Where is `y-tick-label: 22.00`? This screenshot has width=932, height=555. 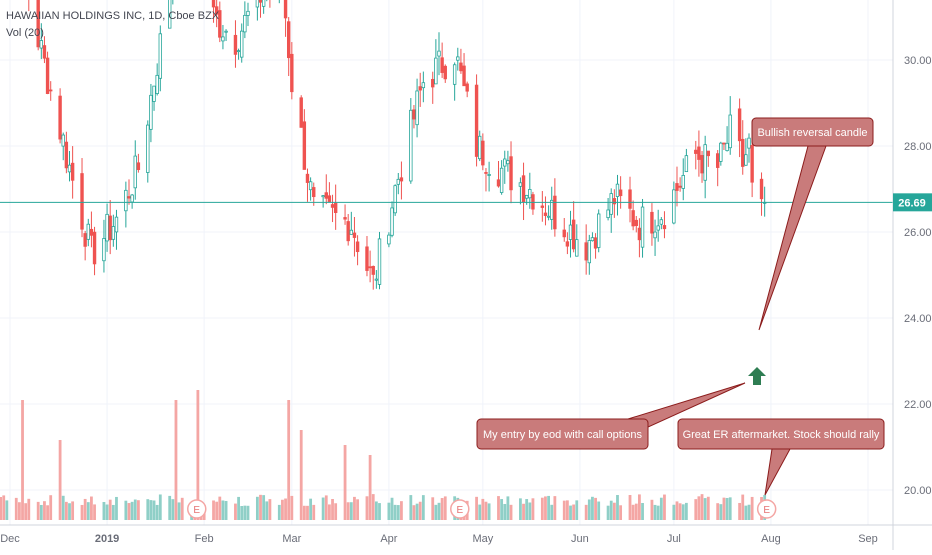
y-tick-label: 22.00 is located at coordinates (918, 405).